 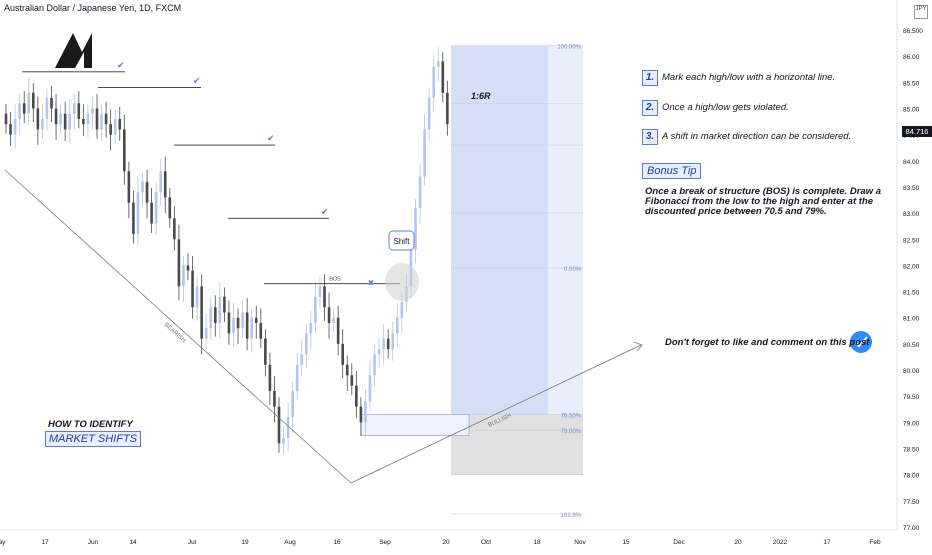 I want to click on bullish-trendline, so click(x=496, y=414).